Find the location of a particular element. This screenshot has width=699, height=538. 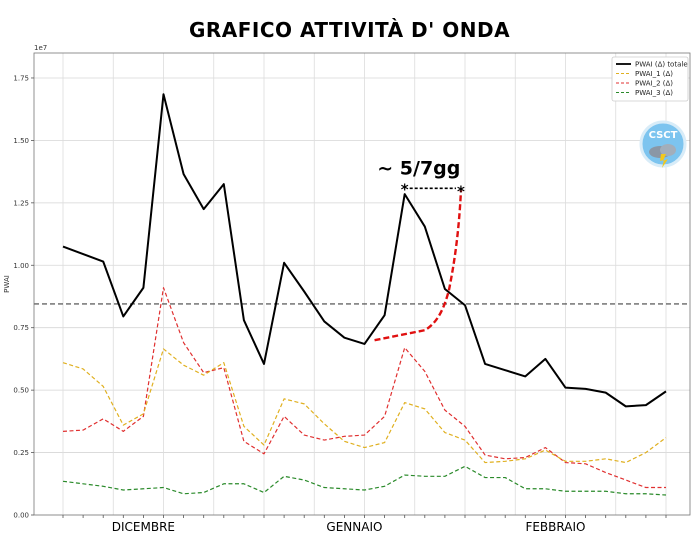

annotation-group: * *~ 5/7gg is located at coordinates (419, 249).